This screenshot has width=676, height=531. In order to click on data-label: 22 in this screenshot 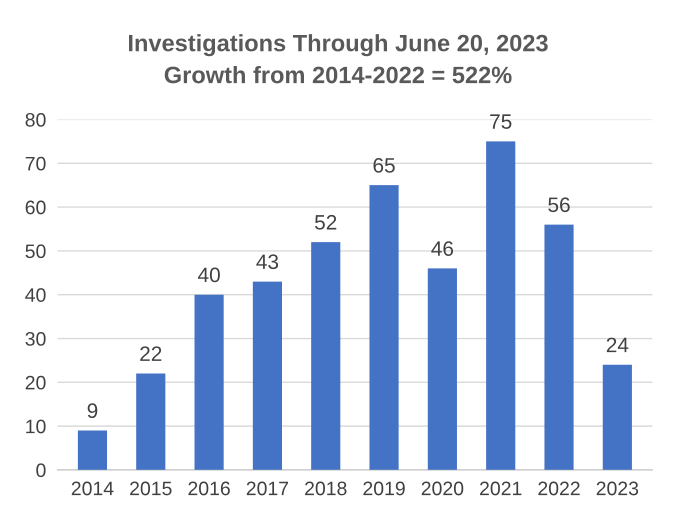, I will do `click(151, 353)`.